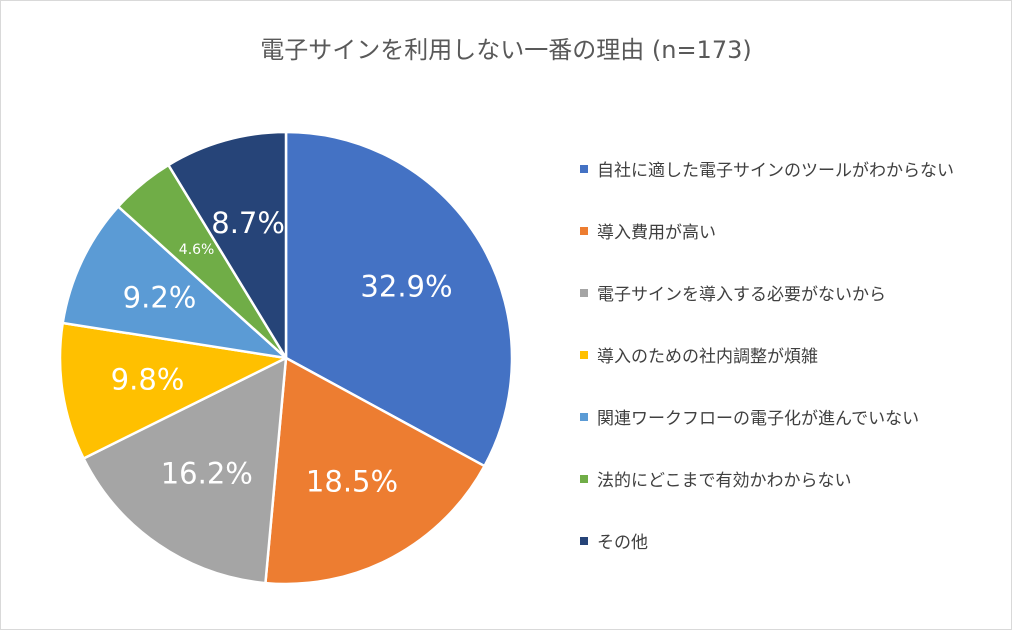  What do you see at coordinates (741, 295) in the screenshot?
I see `legend-label: 電子サインを導入する必要がないから` at bounding box center [741, 295].